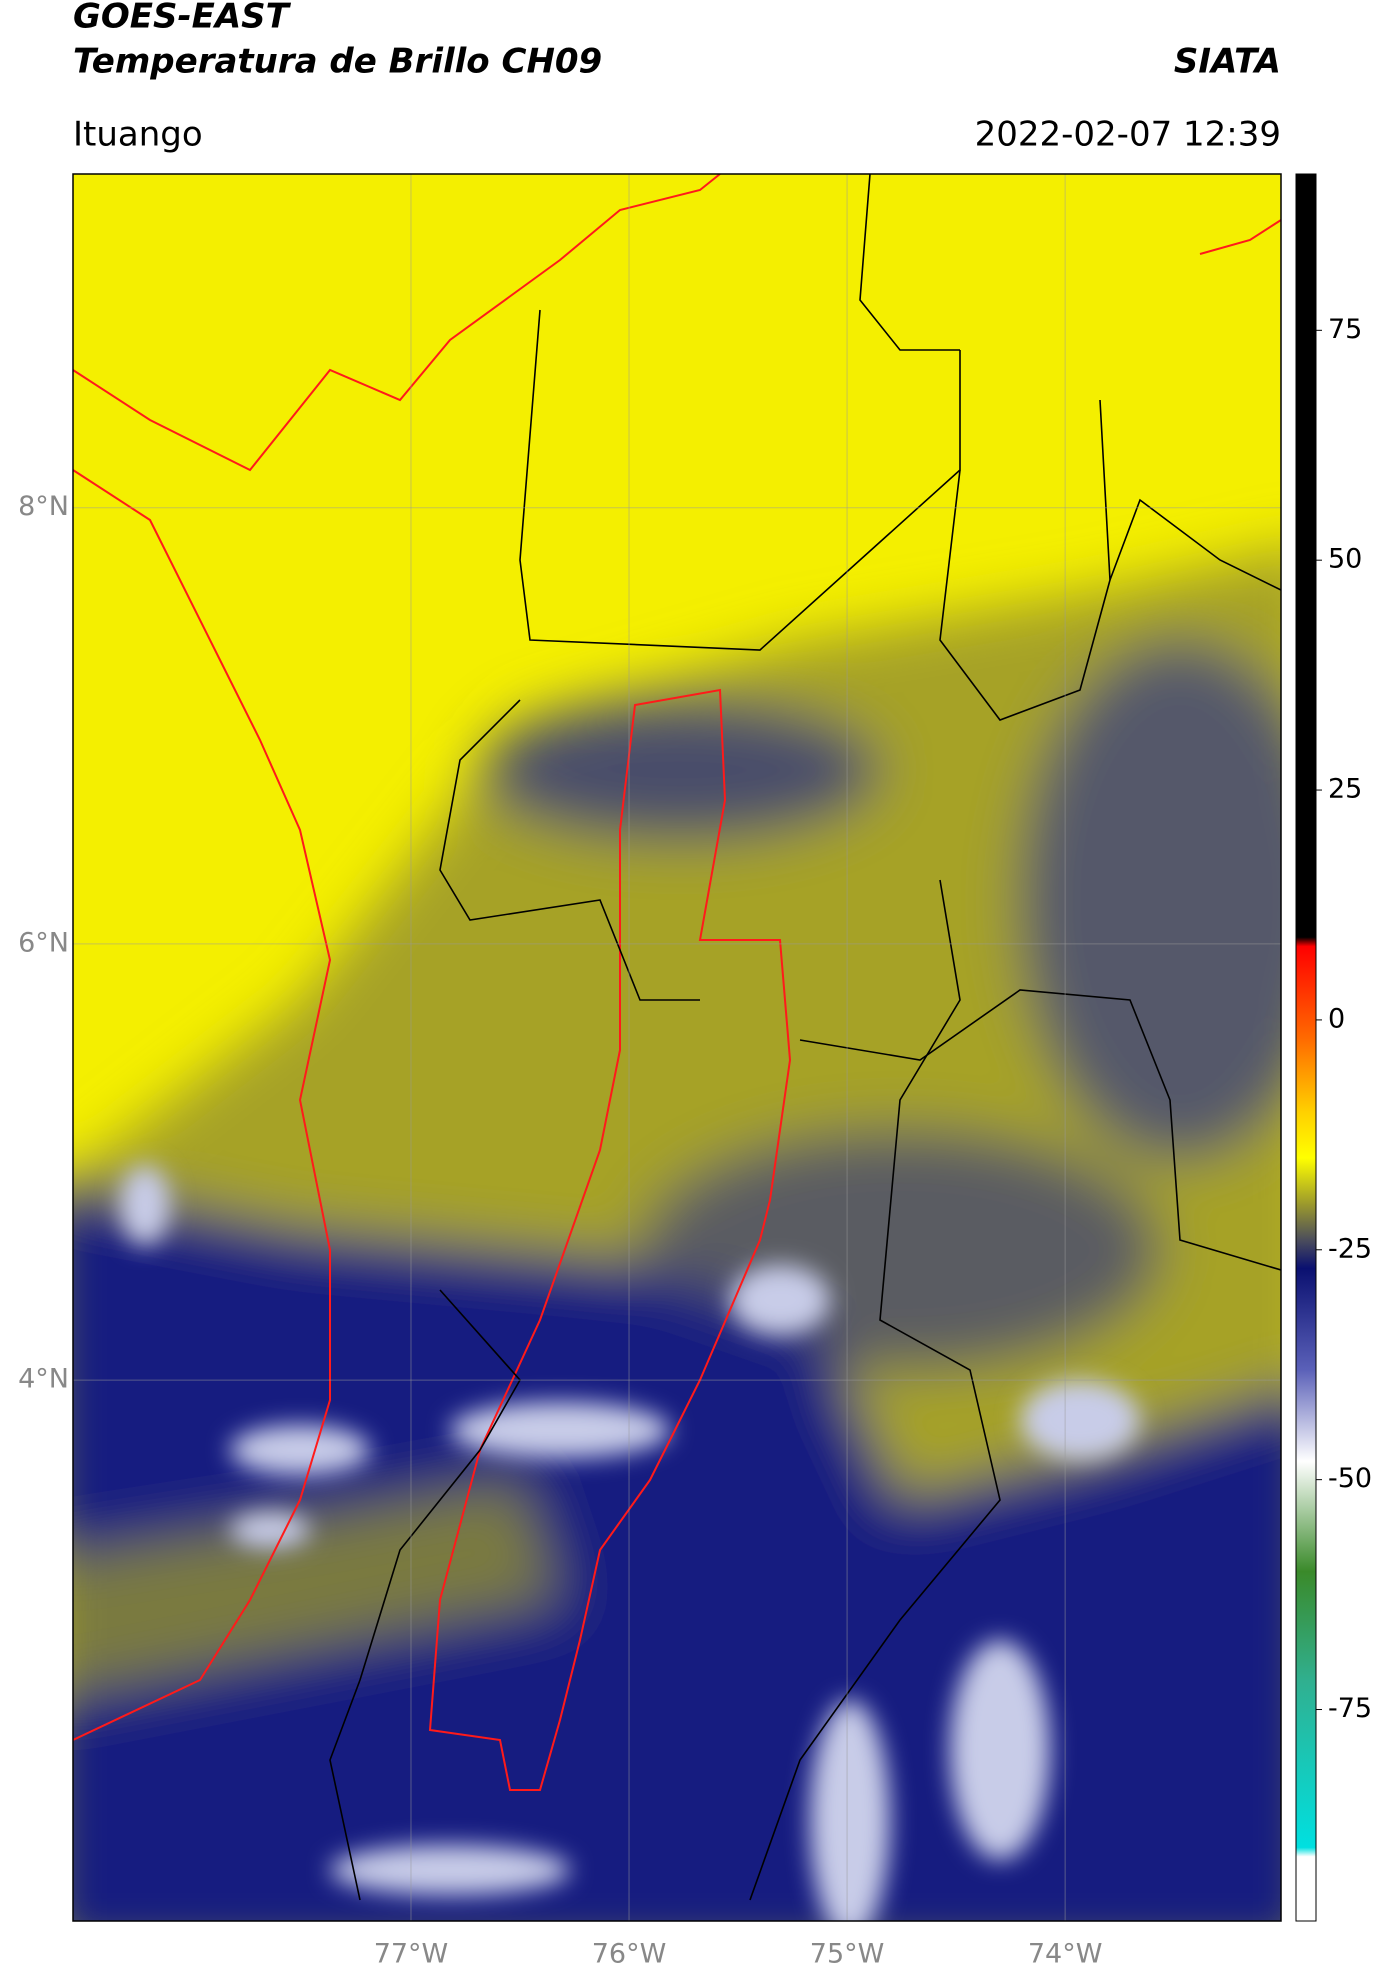 This screenshot has width=1384, height=1985. What do you see at coordinates (847, 1954) in the screenshot?
I see `x-tick-label: 75°W` at bounding box center [847, 1954].